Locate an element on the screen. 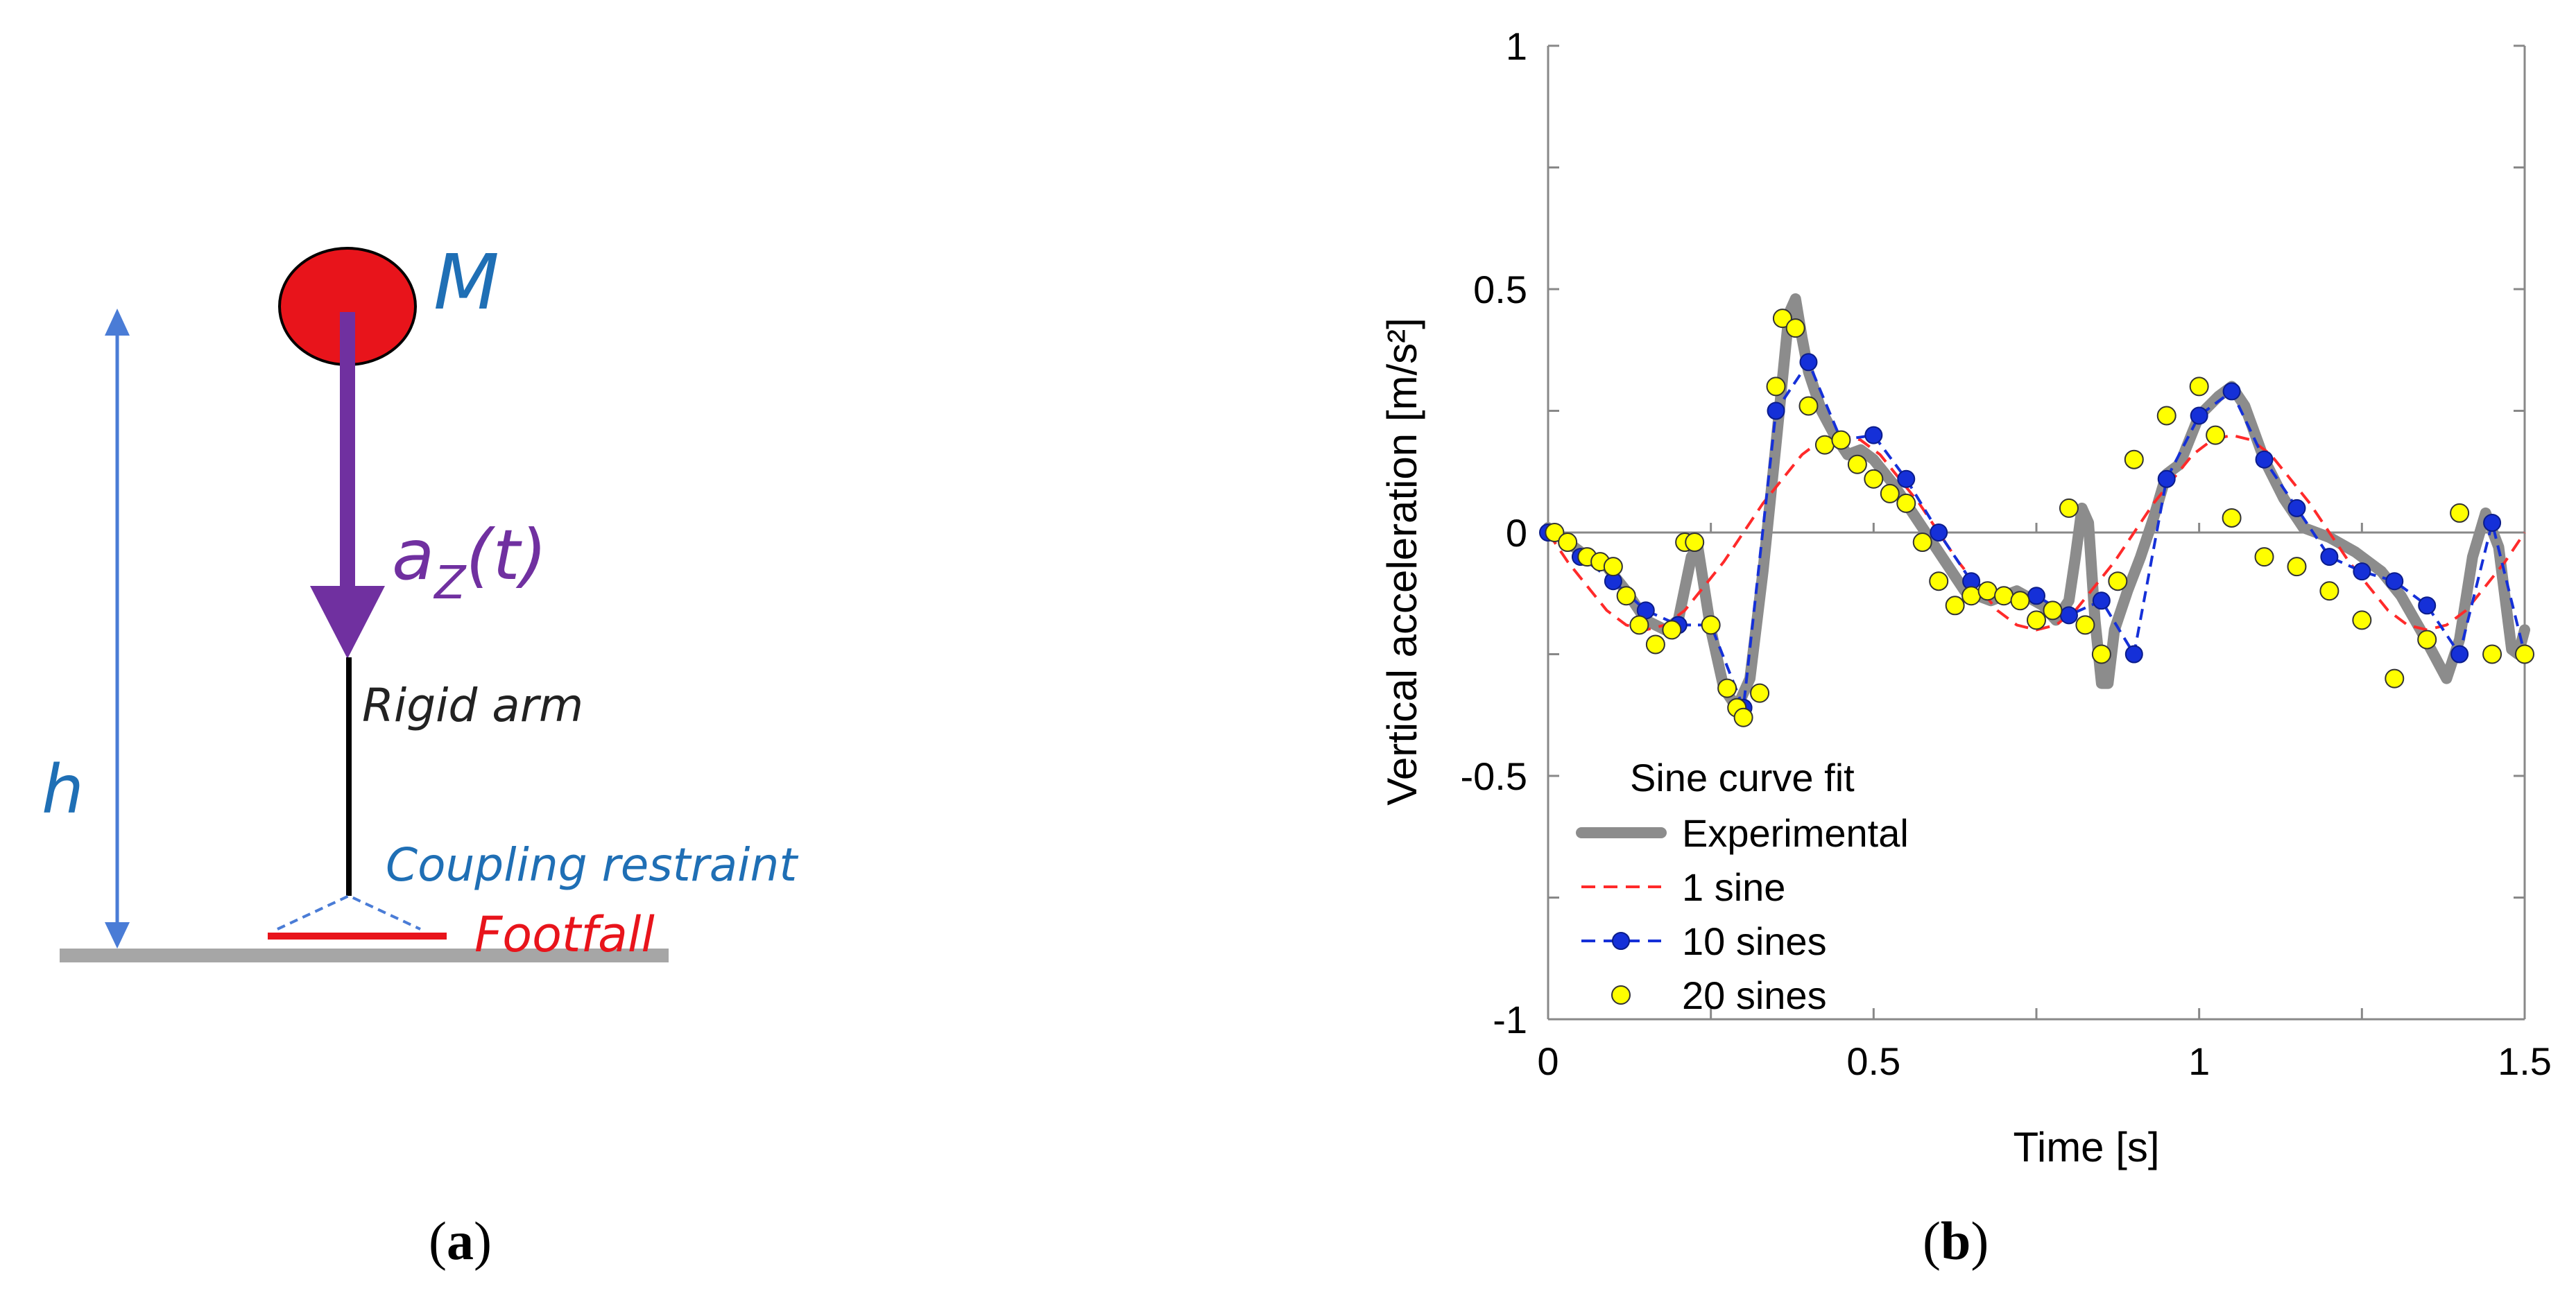  acceleration-label-sub: Z is located at coordinates (450, 582).